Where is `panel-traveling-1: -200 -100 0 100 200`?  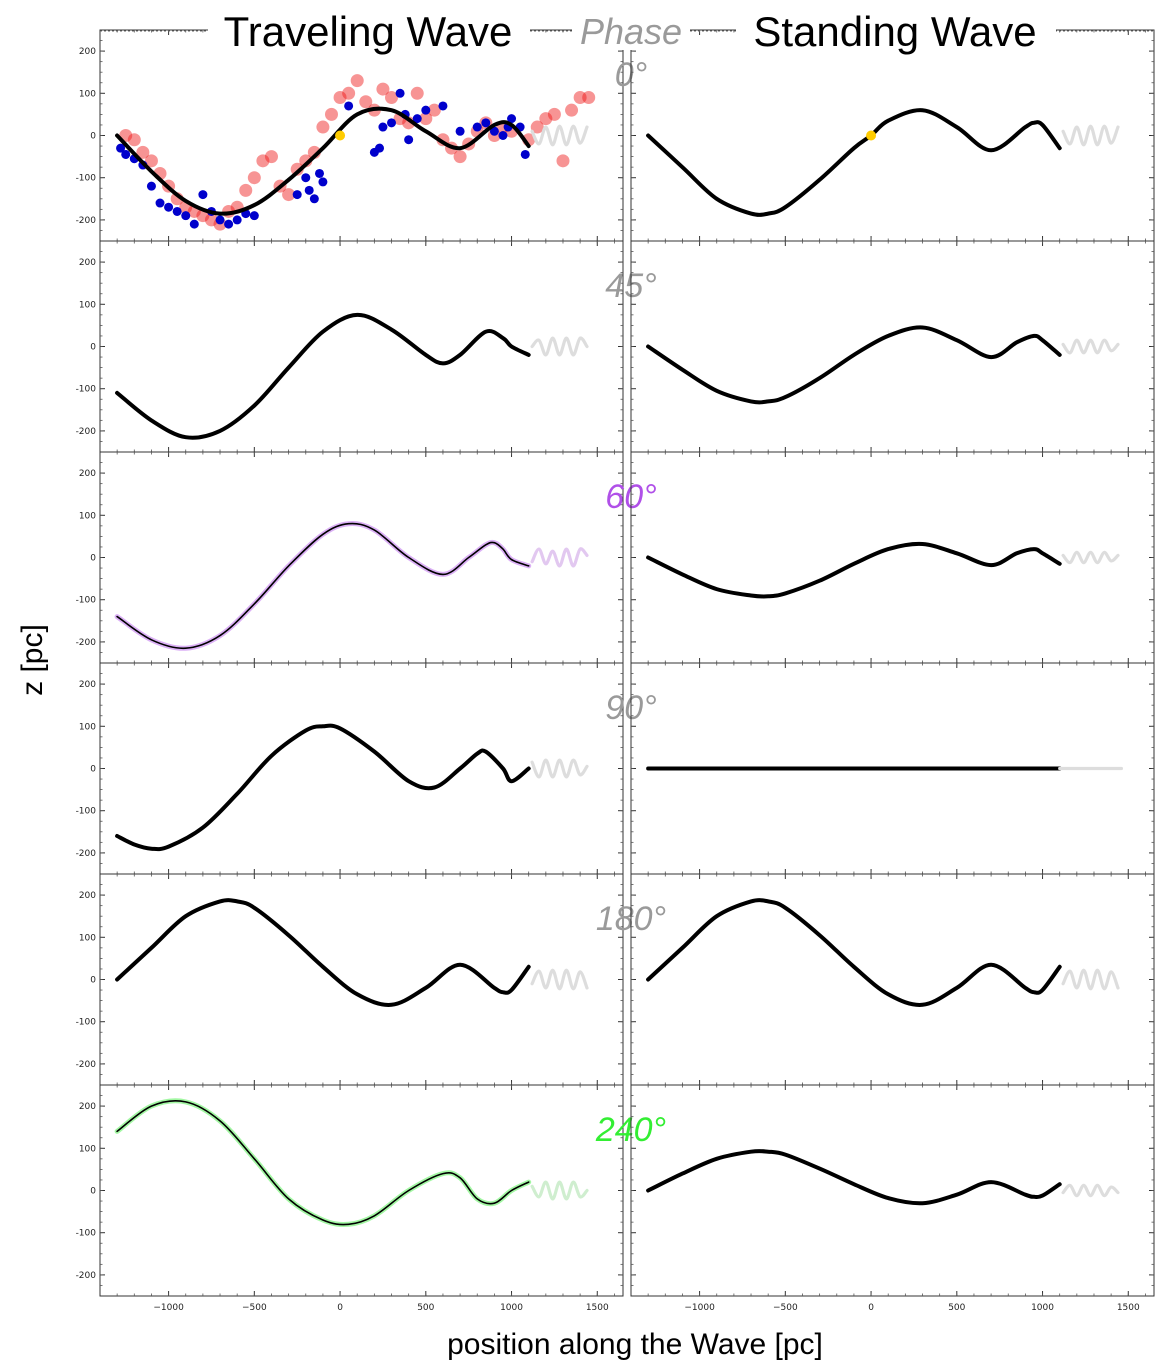 panel-traveling-1: -200 -100 0 100 200 is located at coordinates (350, 346).